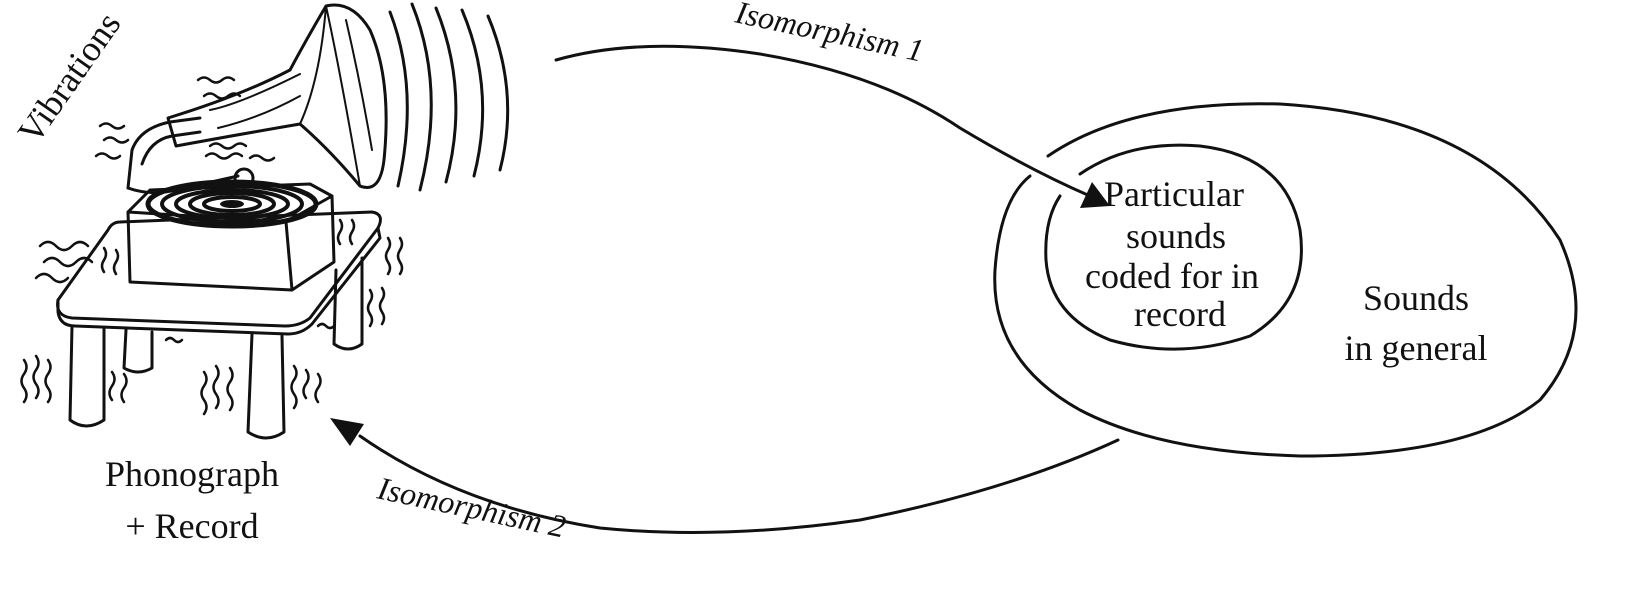 Image resolution: width=1637 pixels, height=594 pixels. Describe the element at coordinates (266, 386) in the screenshot. I see `table-leg-front-right` at that location.